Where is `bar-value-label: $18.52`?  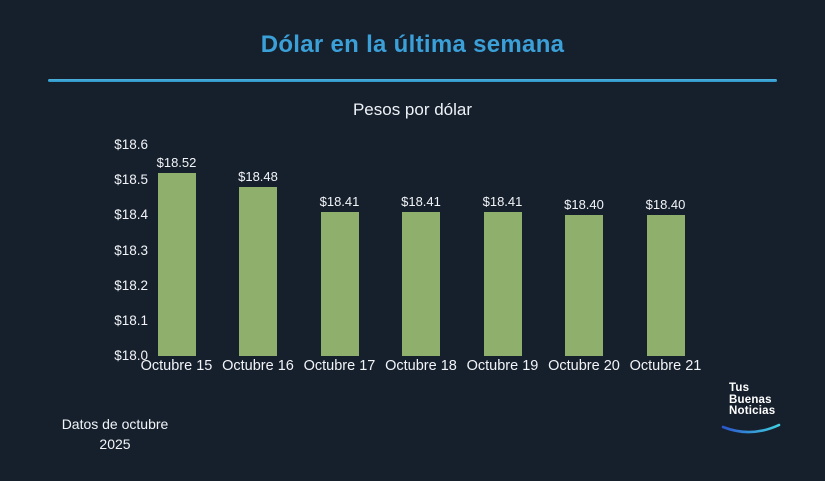
bar-value-label: $18.52 is located at coordinates (176, 163).